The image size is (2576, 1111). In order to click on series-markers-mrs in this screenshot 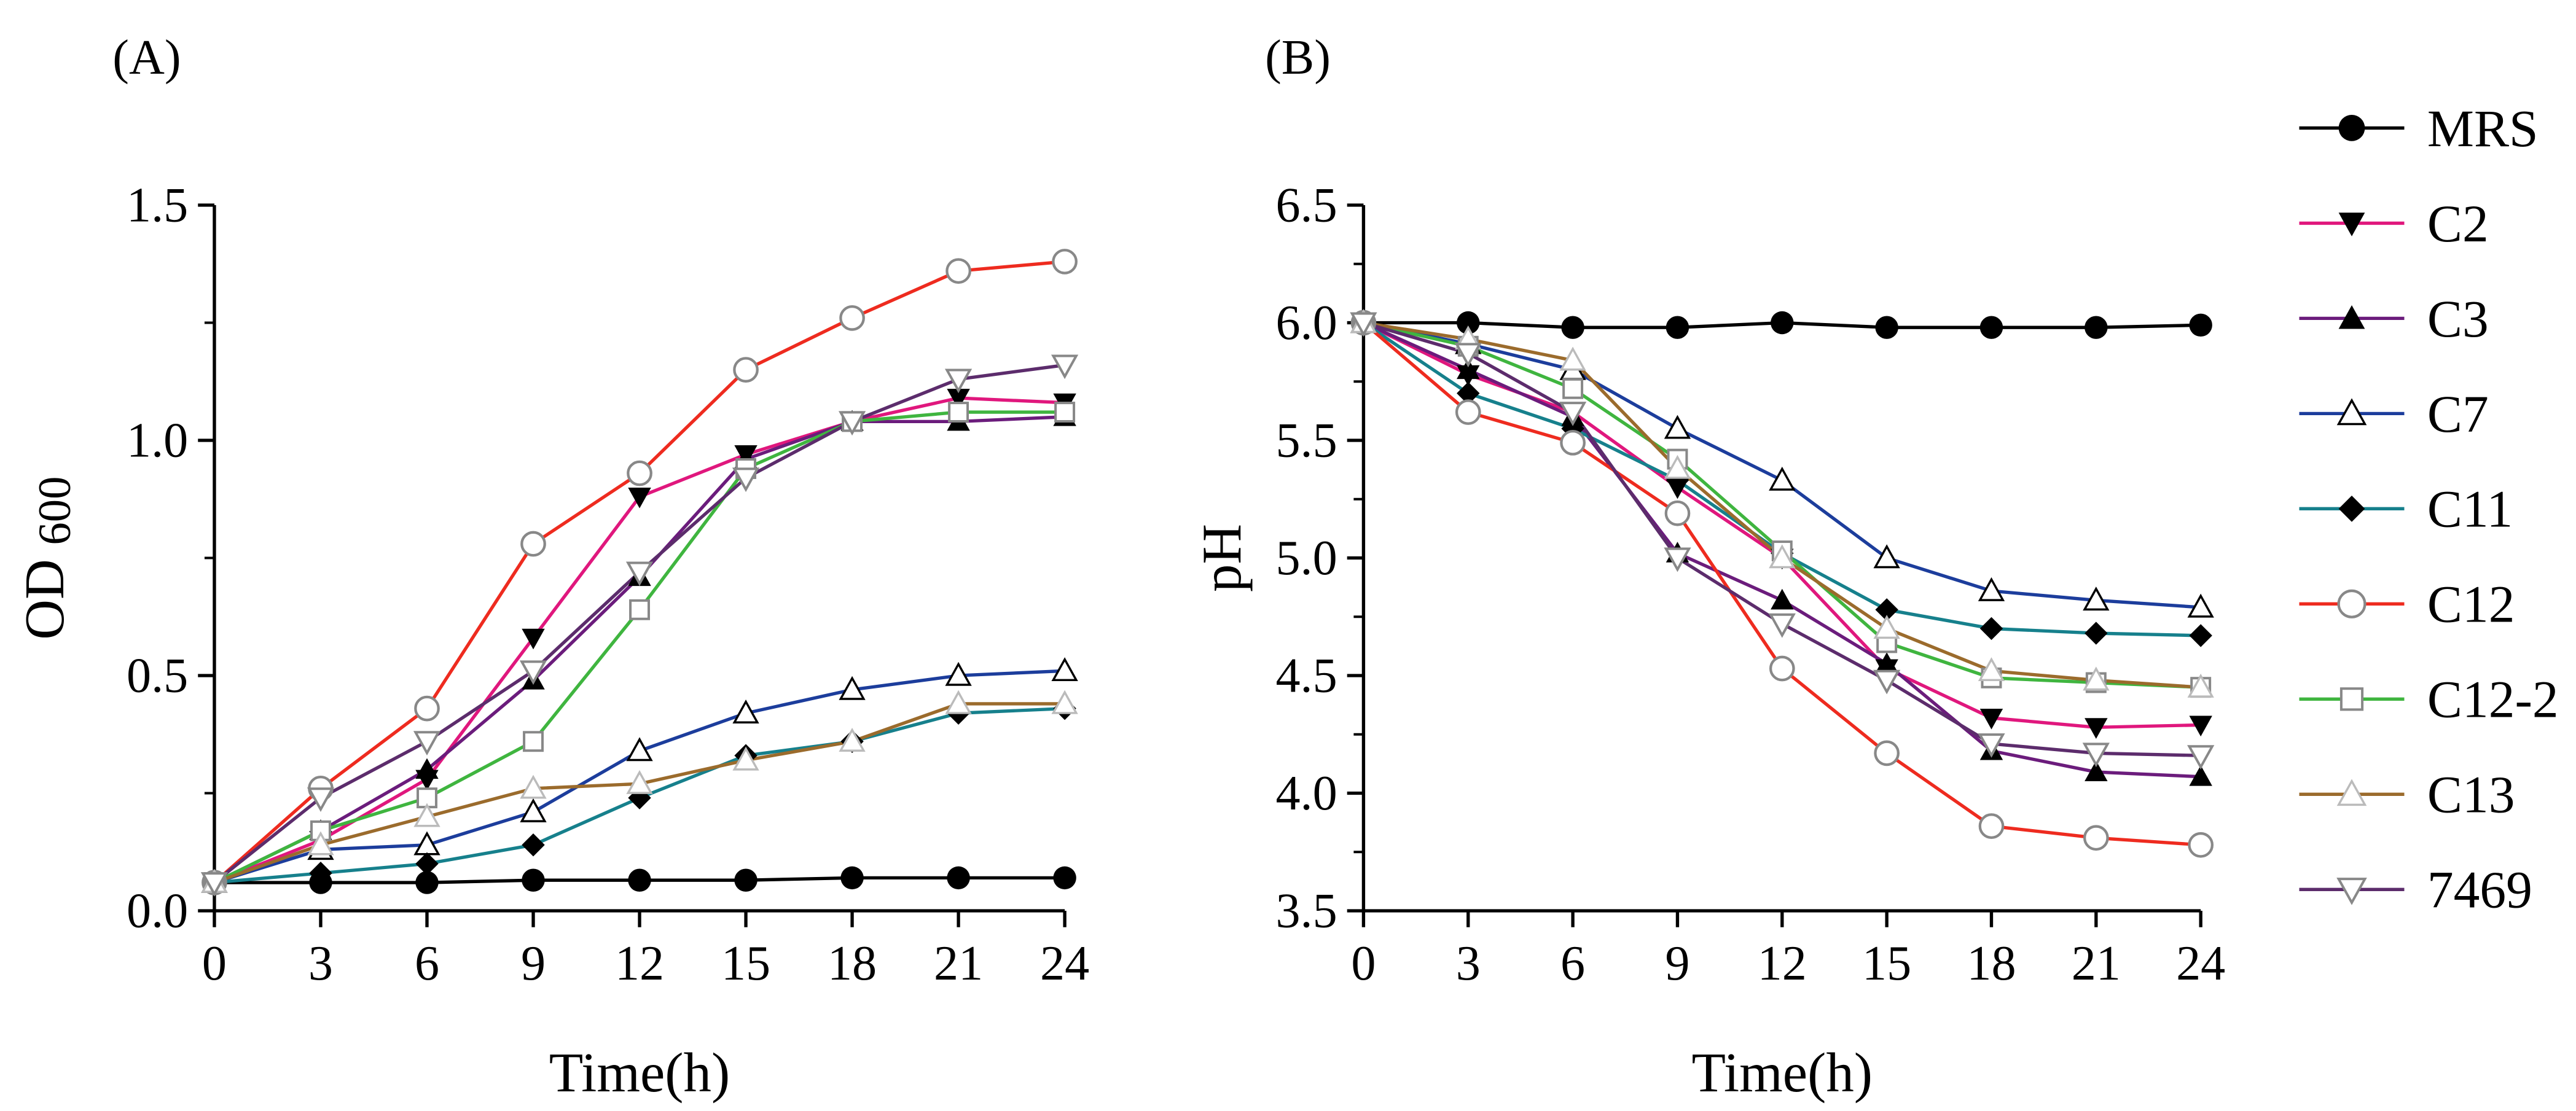, I will do `click(1782, 325)`.